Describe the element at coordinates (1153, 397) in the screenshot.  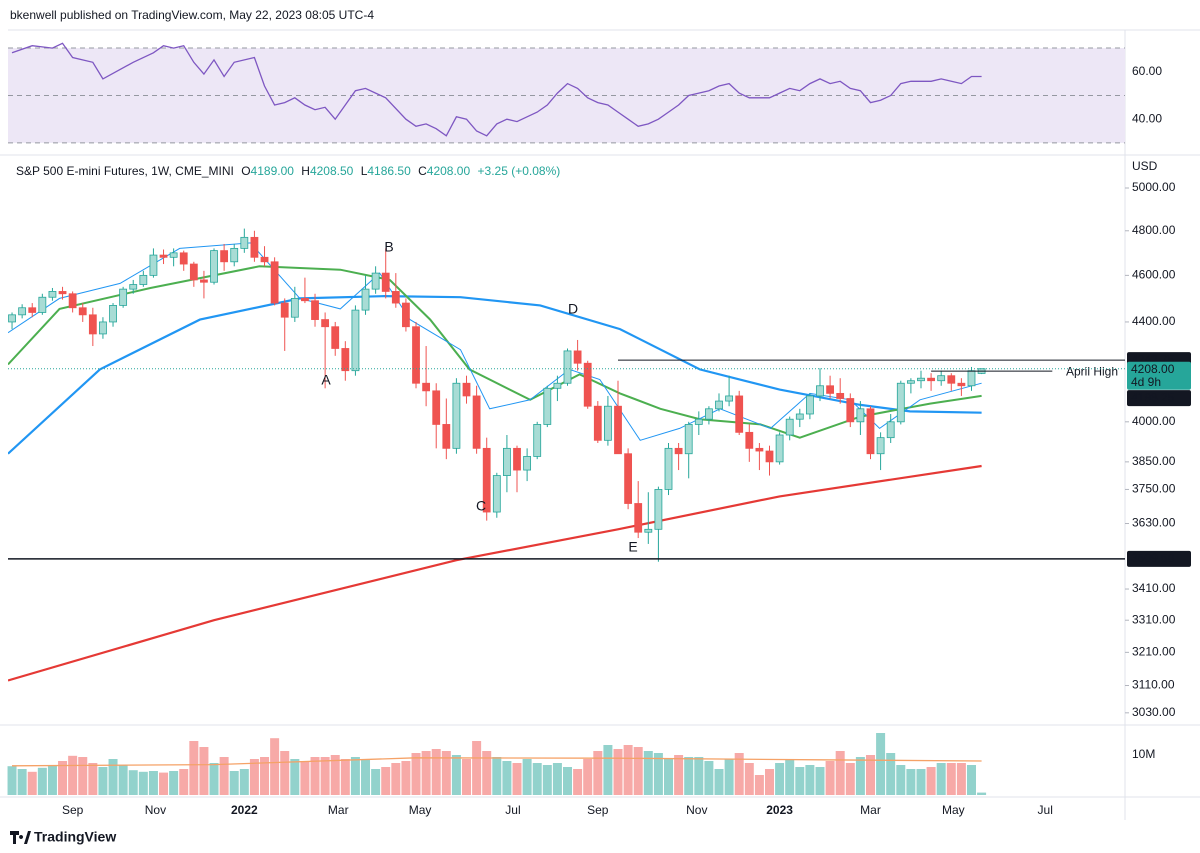
I see `level-label-text: 4198.25` at that location.